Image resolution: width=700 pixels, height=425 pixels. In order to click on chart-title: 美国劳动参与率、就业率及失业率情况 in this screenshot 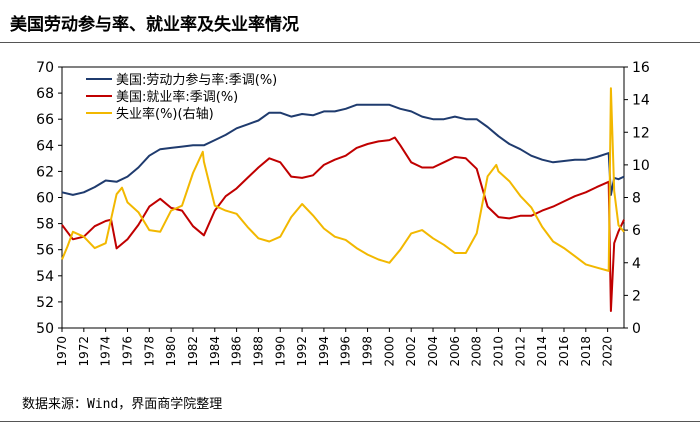, I will do `click(154, 25)`.